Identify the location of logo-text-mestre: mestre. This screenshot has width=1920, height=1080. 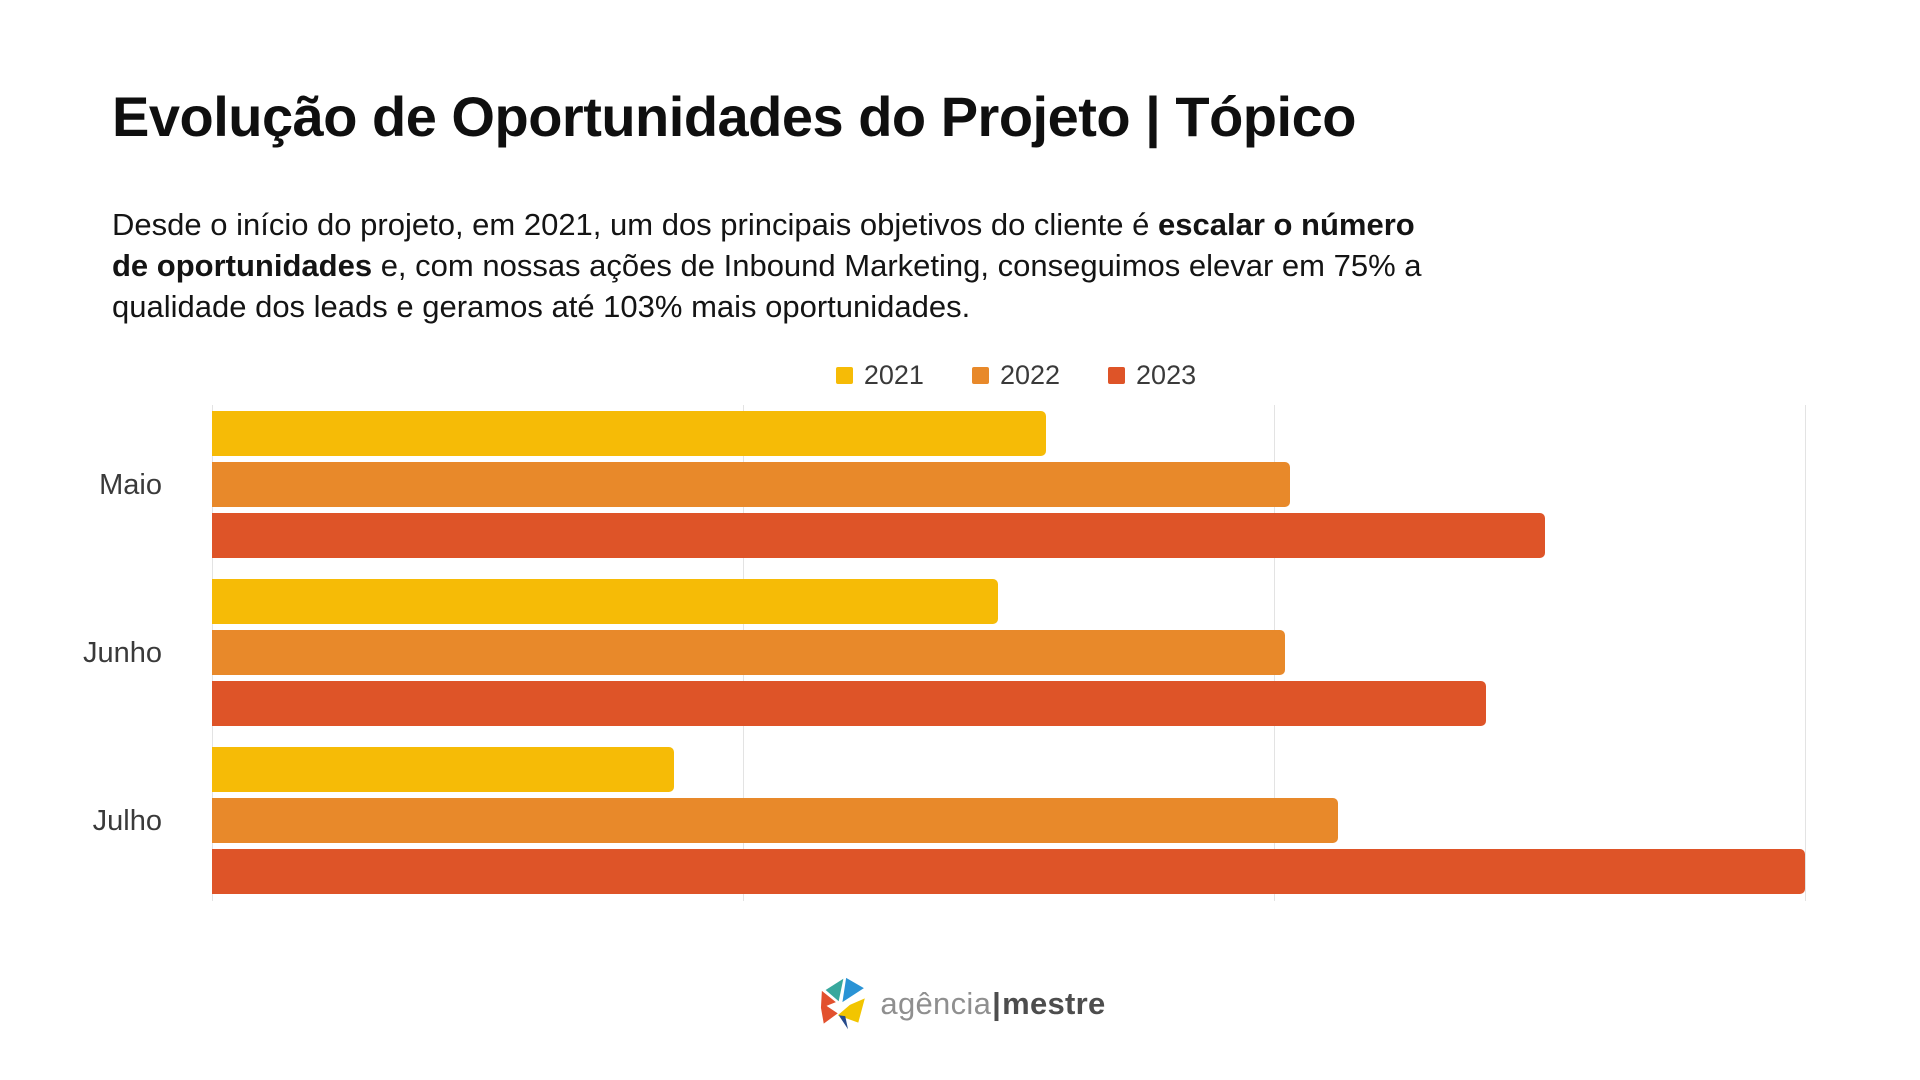
(1054, 1003).